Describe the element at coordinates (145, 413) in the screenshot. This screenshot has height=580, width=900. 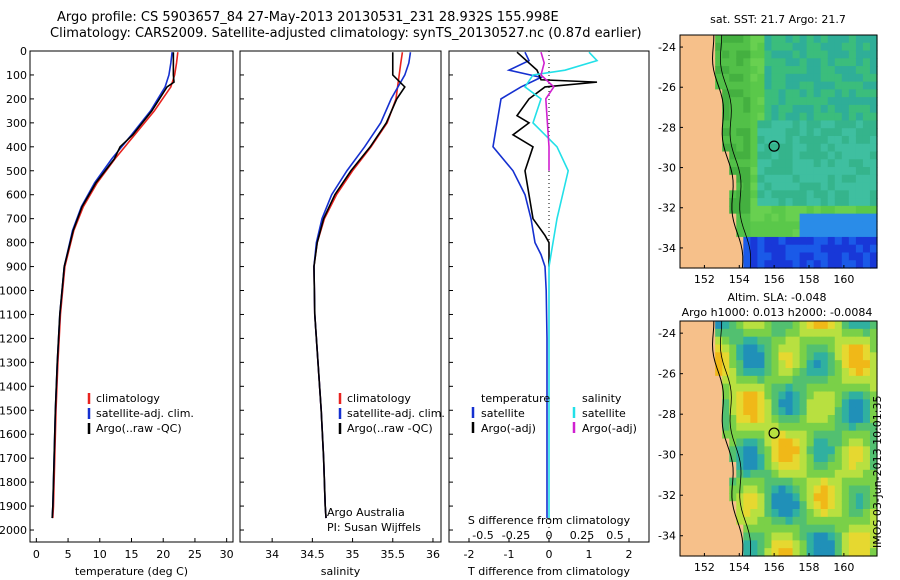
I see `legend-label-temperature: satellite-adj. clim.` at that location.